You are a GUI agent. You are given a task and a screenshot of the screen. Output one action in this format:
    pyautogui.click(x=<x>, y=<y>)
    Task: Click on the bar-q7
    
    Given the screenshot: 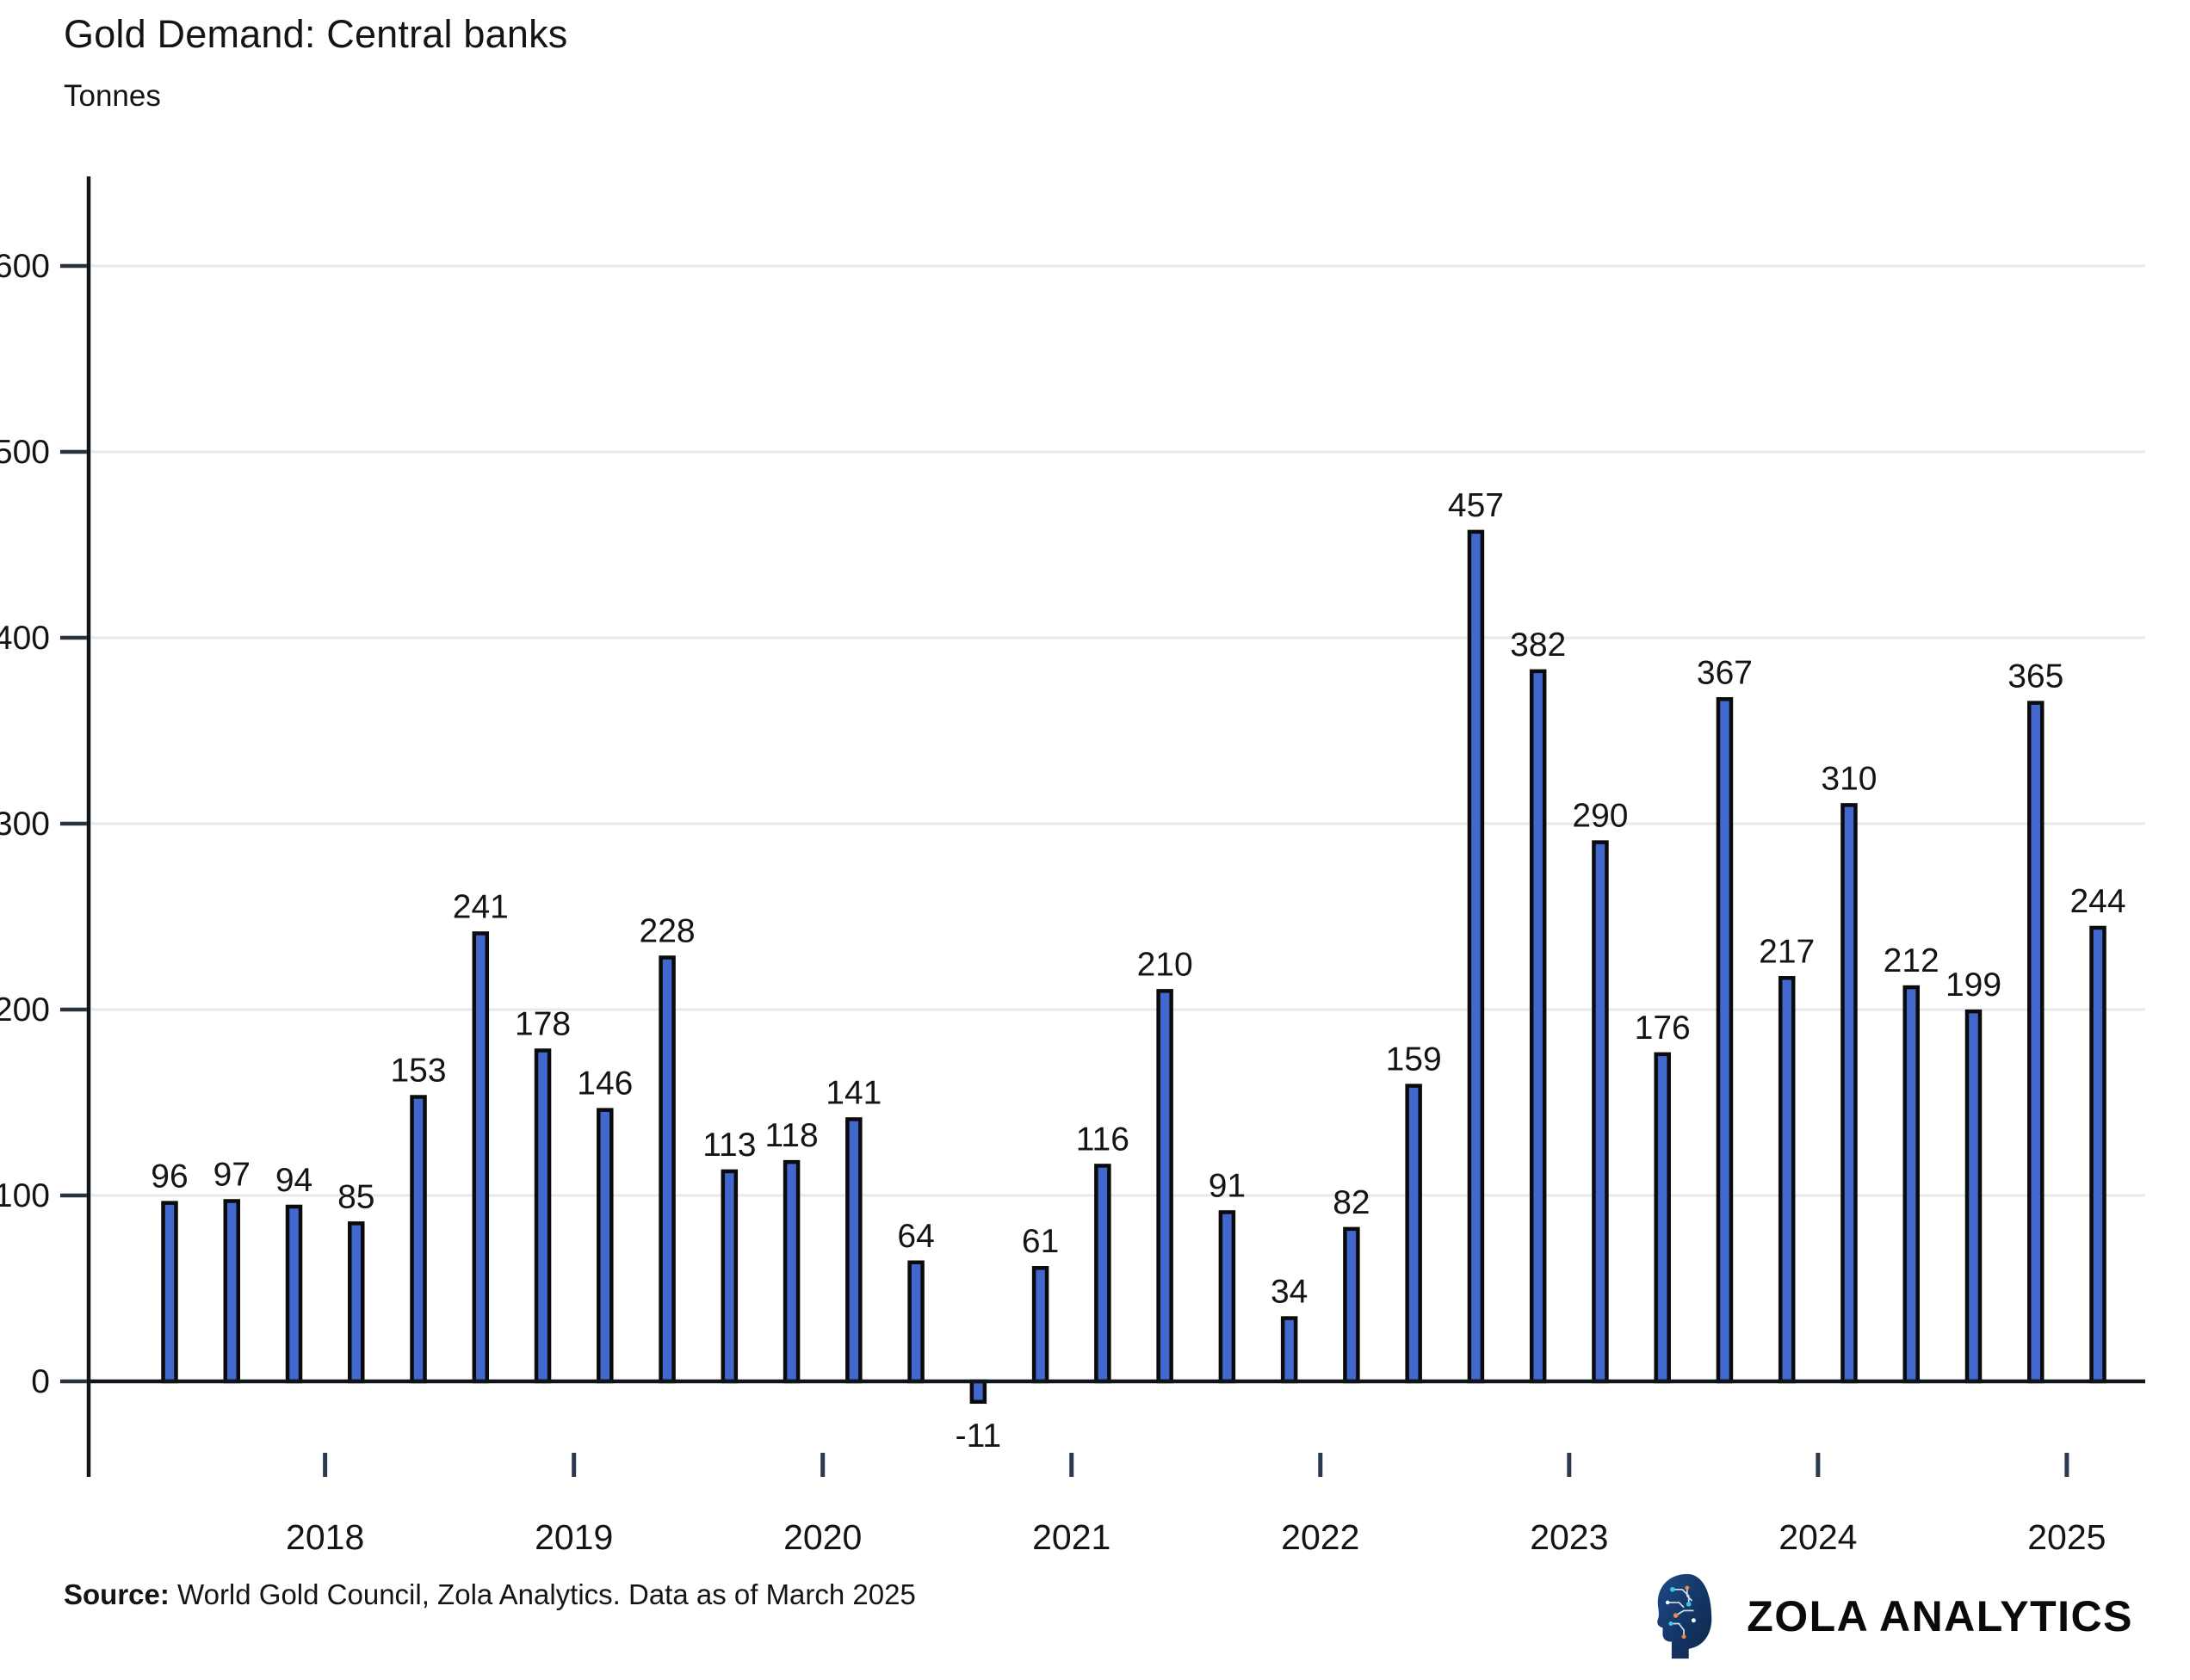 What is the action you would take?
    pyautogui.click(x=543, y=1216)
    